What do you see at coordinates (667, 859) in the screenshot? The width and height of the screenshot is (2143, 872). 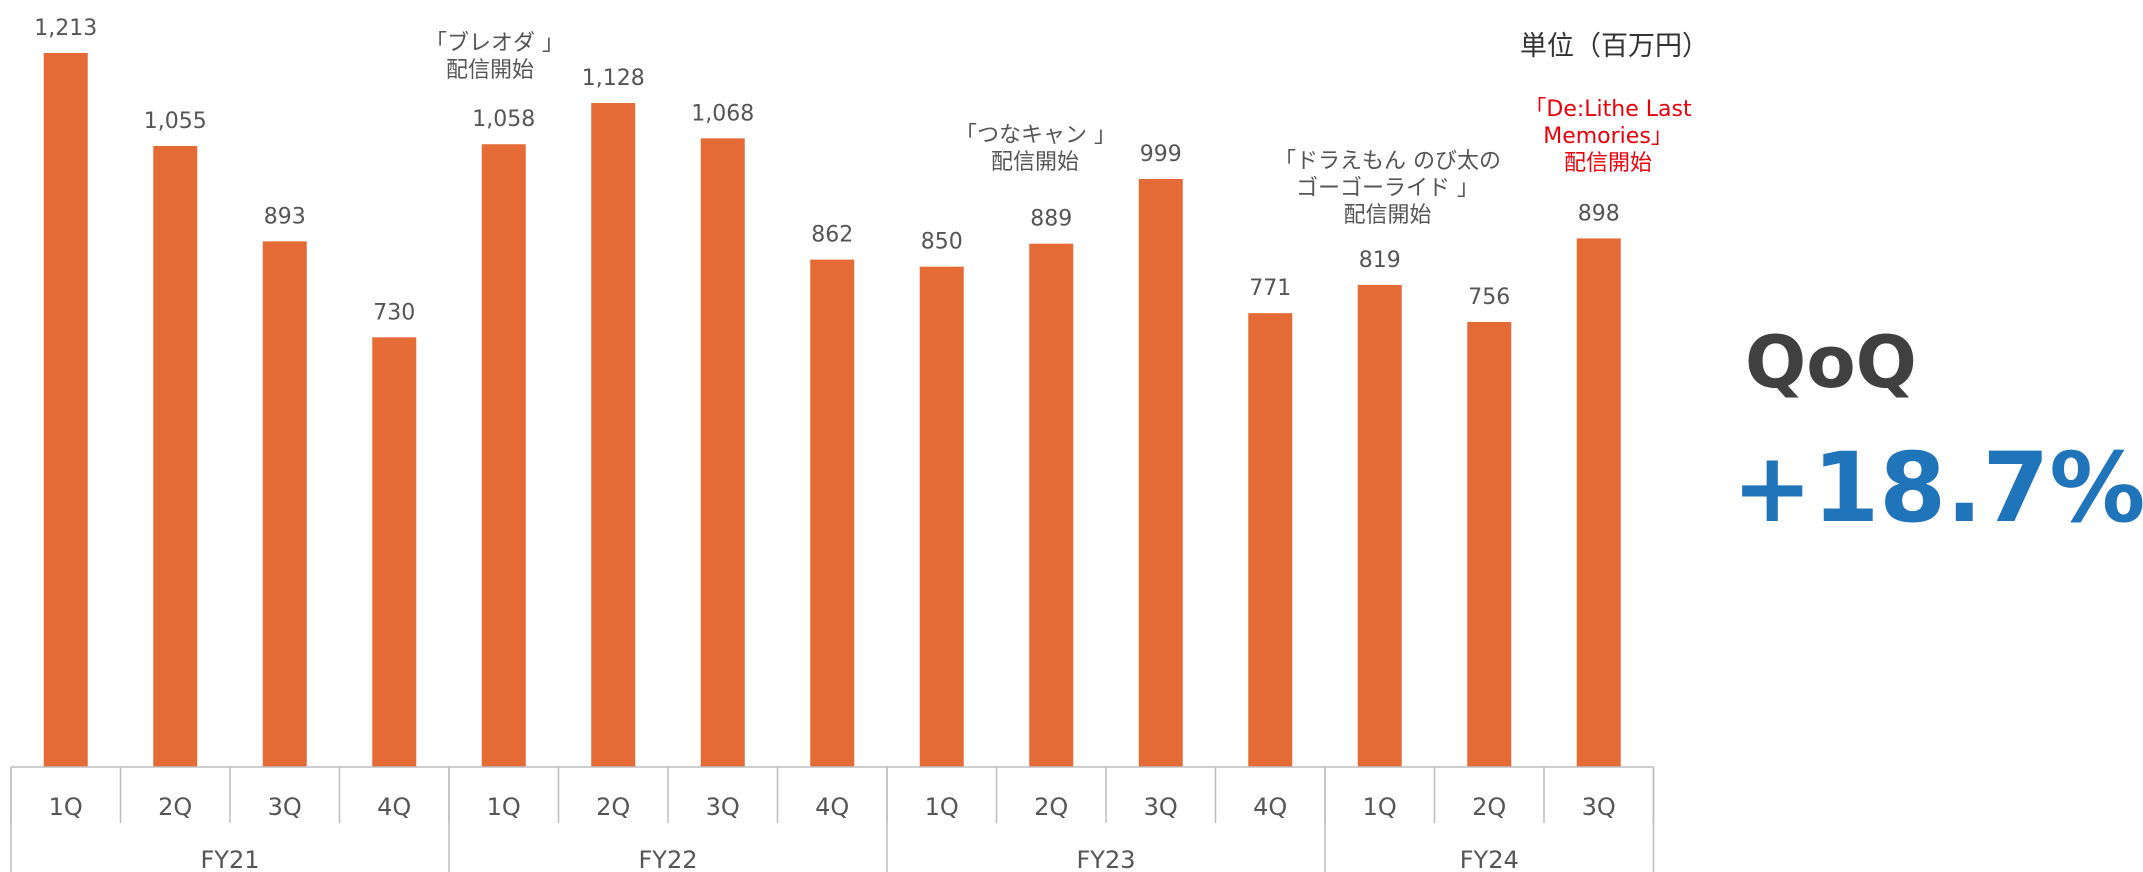 I see `group-label: FY22` at bounding box center [667, 859].